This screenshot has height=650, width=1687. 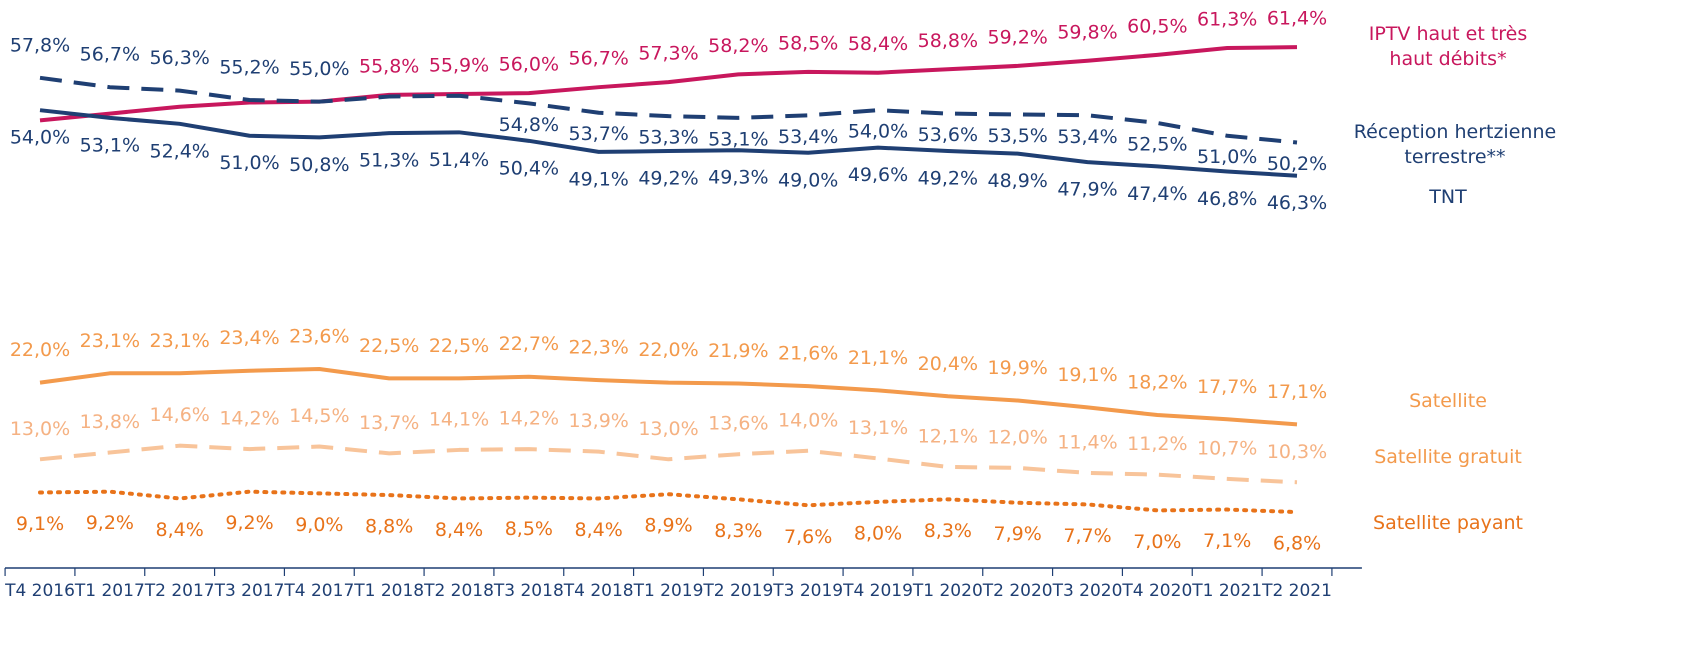 What do you see at coordinates (1297, 19) in the screenshot?
I see `data-label: 61,4%` at bounding box center [1297, 19].